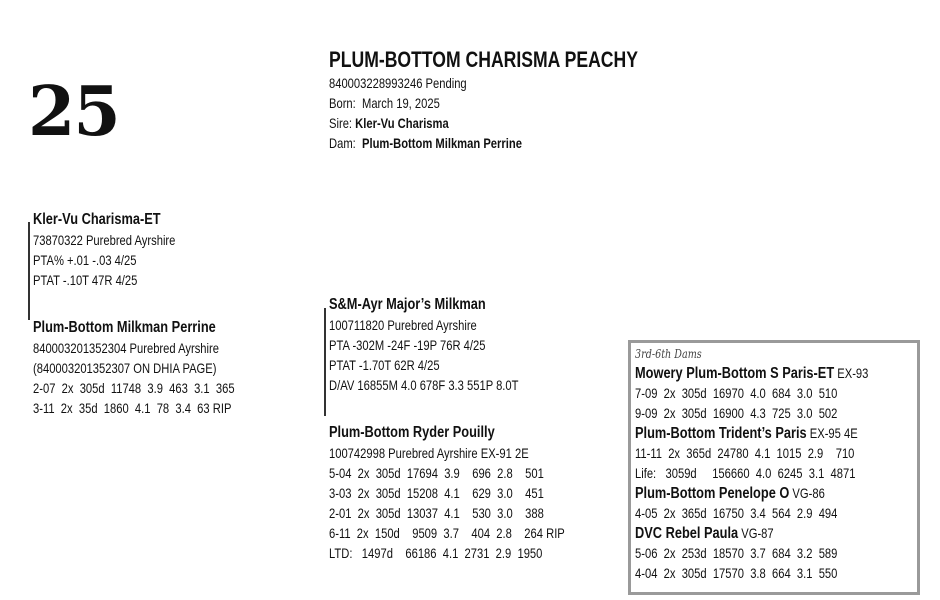 The image size is (940, 600). I want to click on animal-dam: Dam: Plum-Bottom Milkman Perrine, so click(483, 143).